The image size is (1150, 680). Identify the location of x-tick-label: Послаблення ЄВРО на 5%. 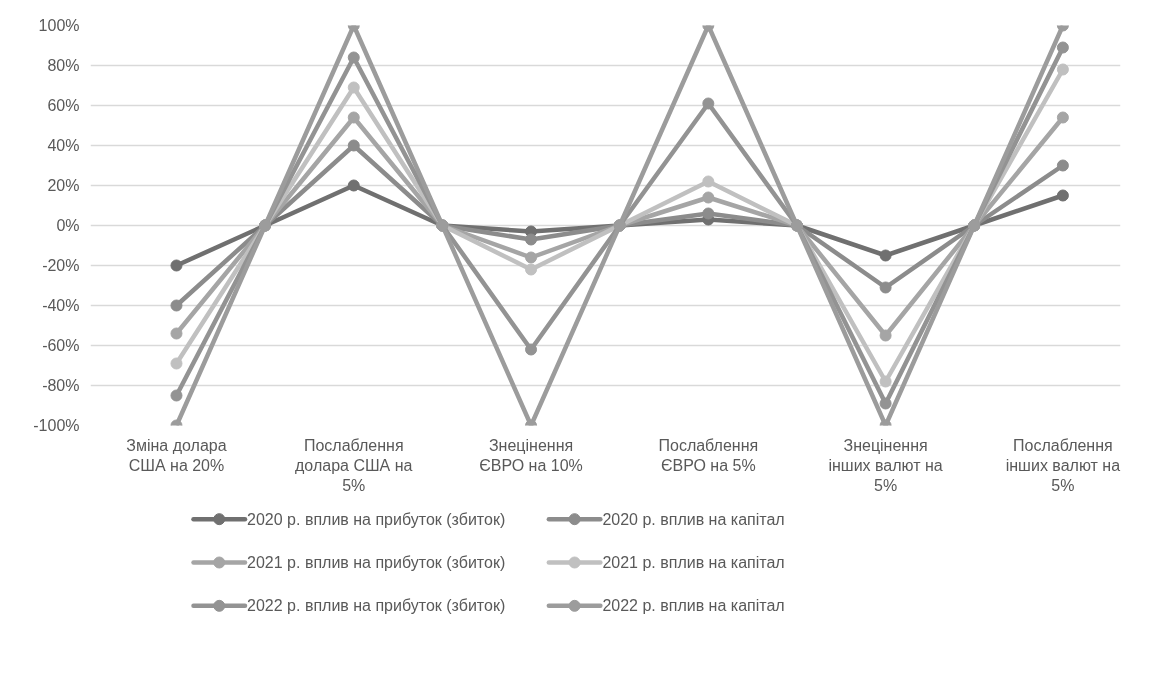
(708, 455).